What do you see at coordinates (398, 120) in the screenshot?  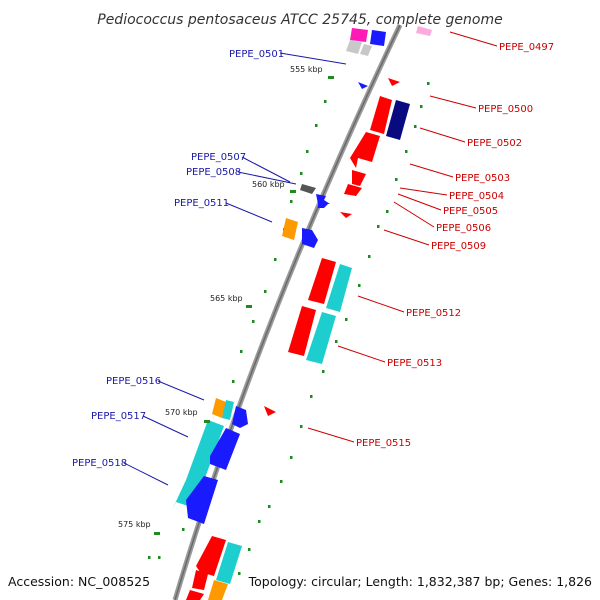 I see `gene-feature-navy` at bounding box center [398, 120].